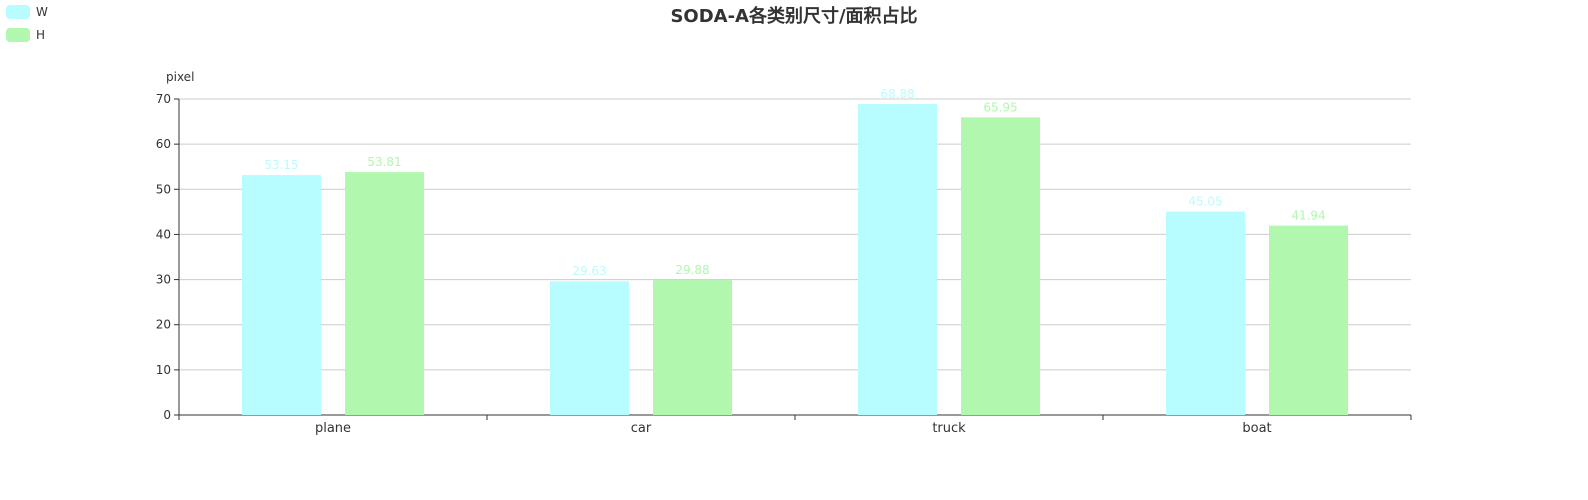 The width and height of the screenshot is (1588, 500). Describe the element at coordinates (167, 415) in the screenshot. I see `y-tick-label: 0` at that location.